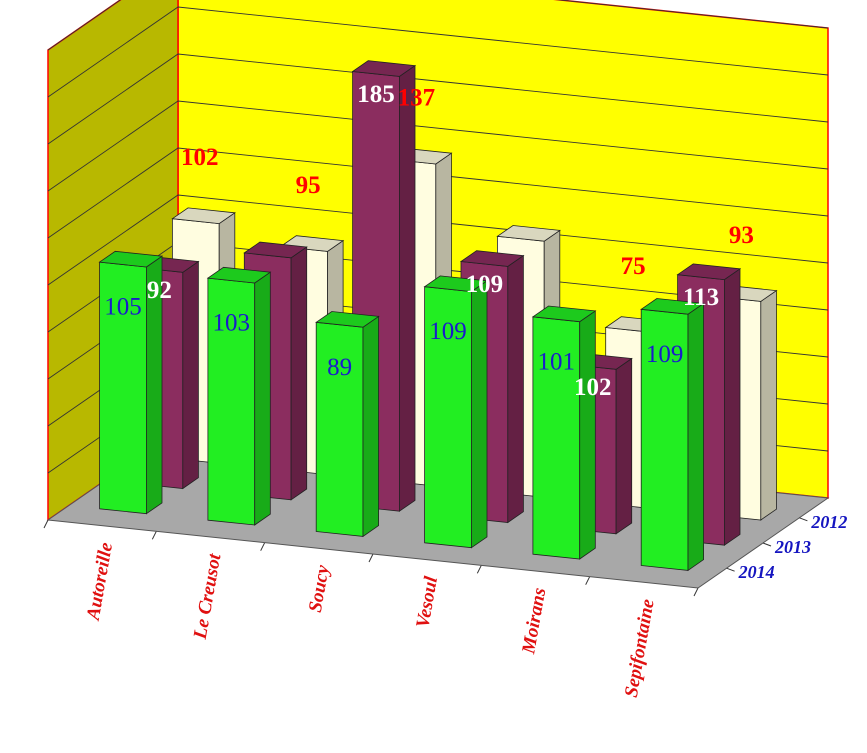  I want to click on series-depth-labels: 2012 2013 2014, so click(786, 547).